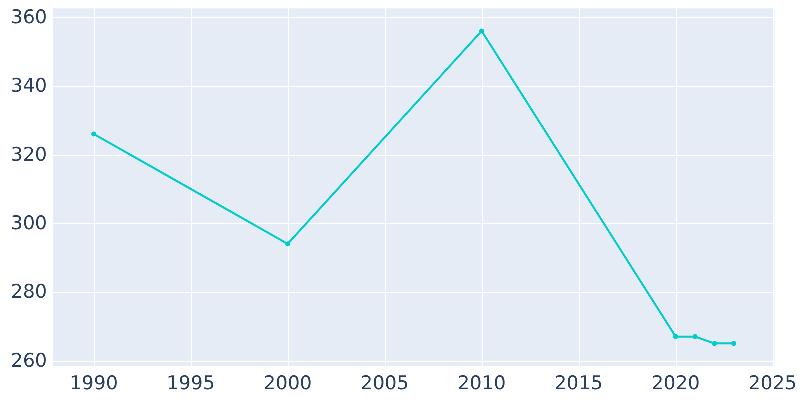 The height and width of the screenshot is (400, 800). Describe the element at coordinates (29, 223) in the screenshot. I see `y-tick-label: 300` at that location.